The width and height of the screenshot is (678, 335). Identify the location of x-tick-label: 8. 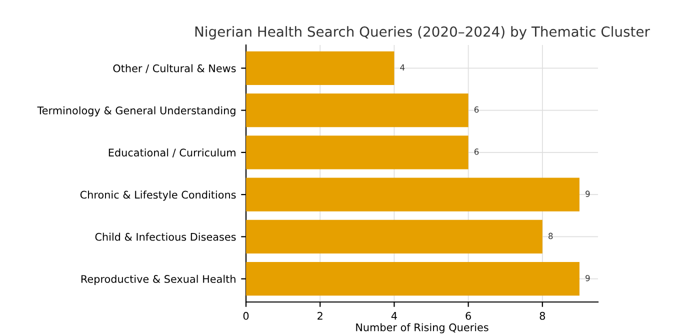
(543, 316).